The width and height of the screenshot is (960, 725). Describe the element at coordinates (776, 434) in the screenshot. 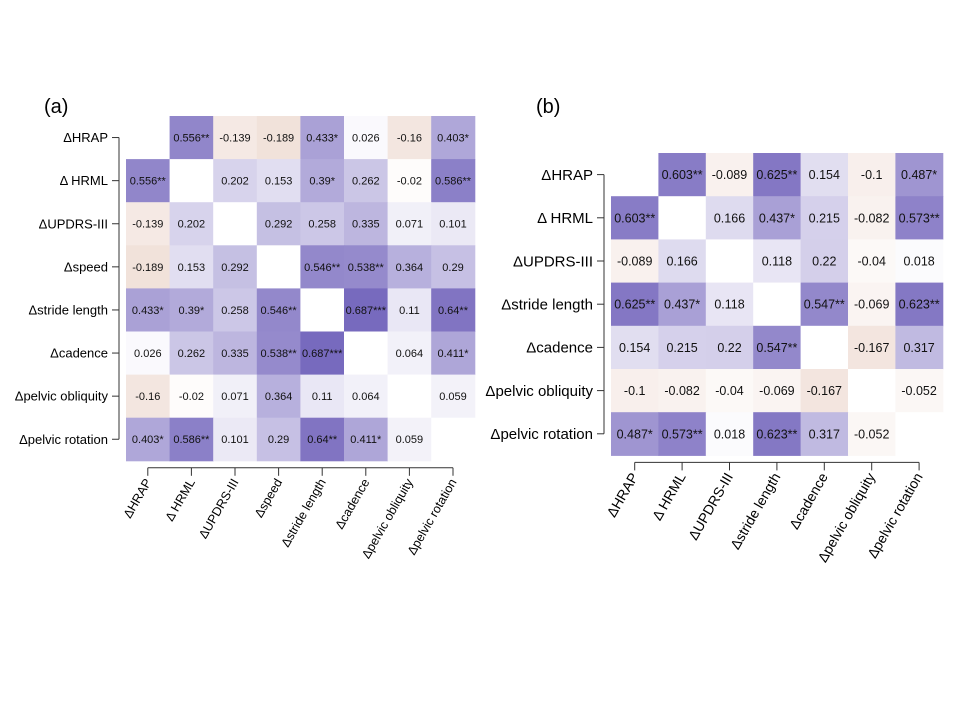

I see `cell-value-label: 0.623**` at that location.